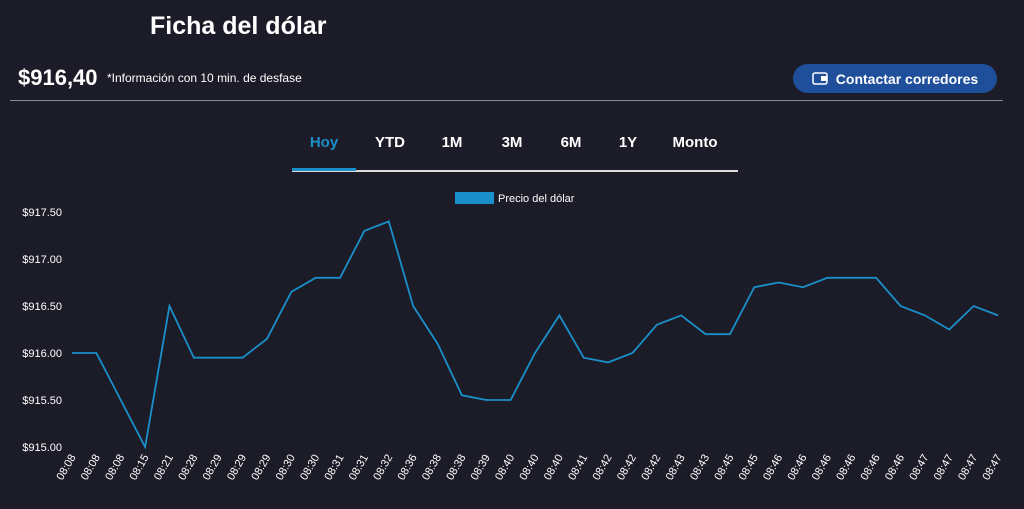  What do you see at coordinates (140, 468) in the screenshot?
I see `x-tick-label: 08:15` at bounding box center [140, 468].